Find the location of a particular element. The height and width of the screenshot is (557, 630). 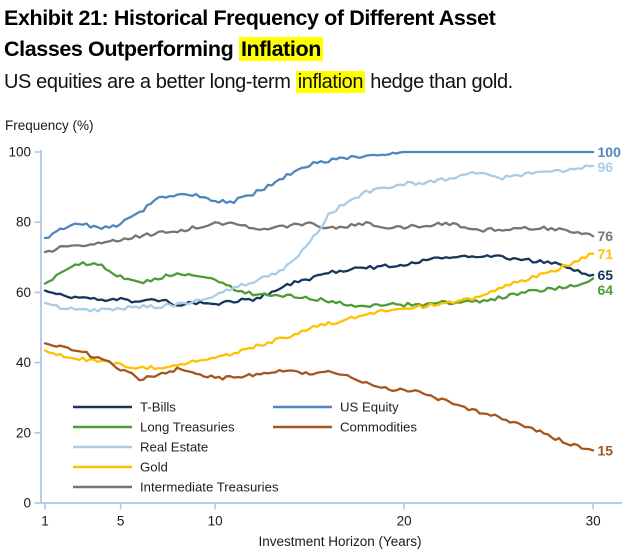

x-tick-label: 5 is located at coordinates (121, 521).